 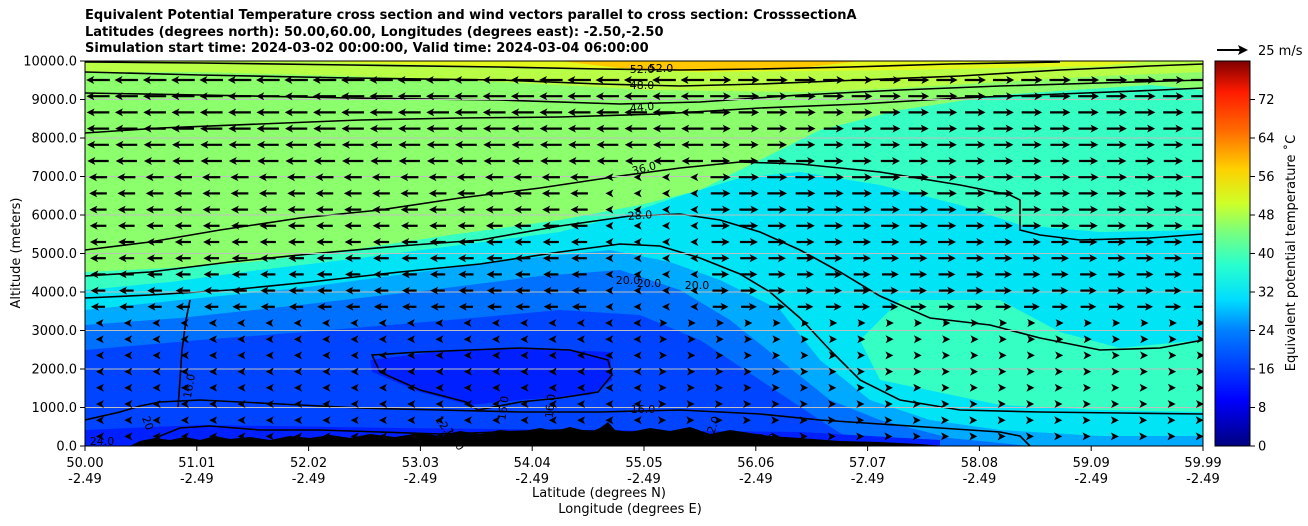 What do you see at coordinates (1260, 51) in the screenshot?
I see `quiver-key: 25 m/s` at bounding box center [1260, 51].